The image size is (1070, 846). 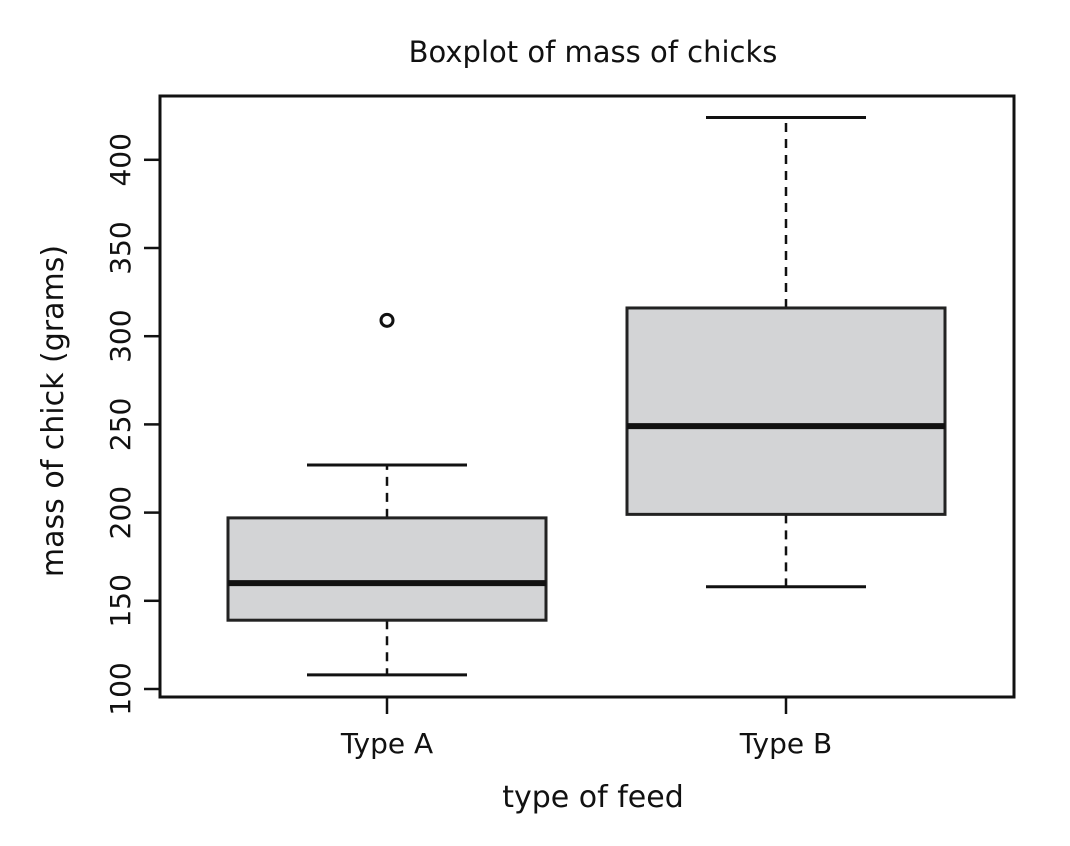 I want to click on x-axis: Type A Type B, so click(x=586, y=728).